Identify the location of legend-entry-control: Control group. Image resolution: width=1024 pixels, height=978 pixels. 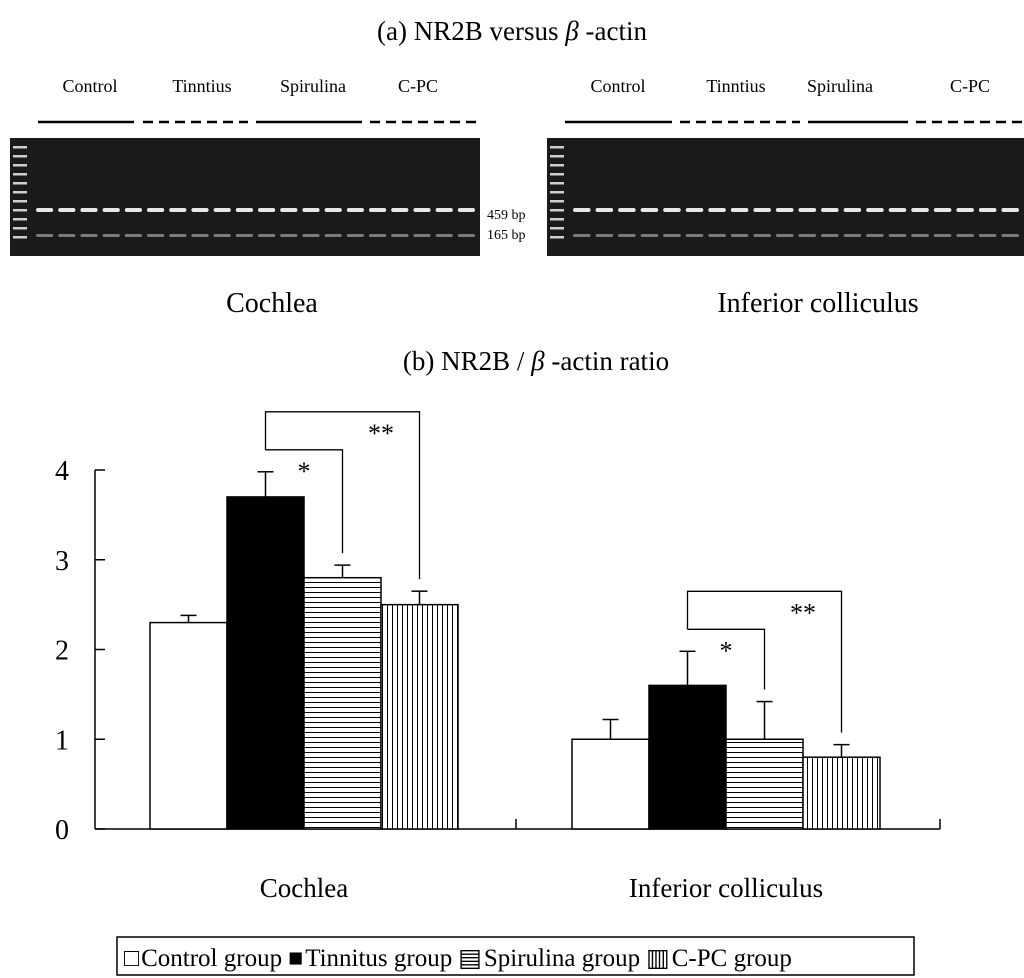
(211, 958).